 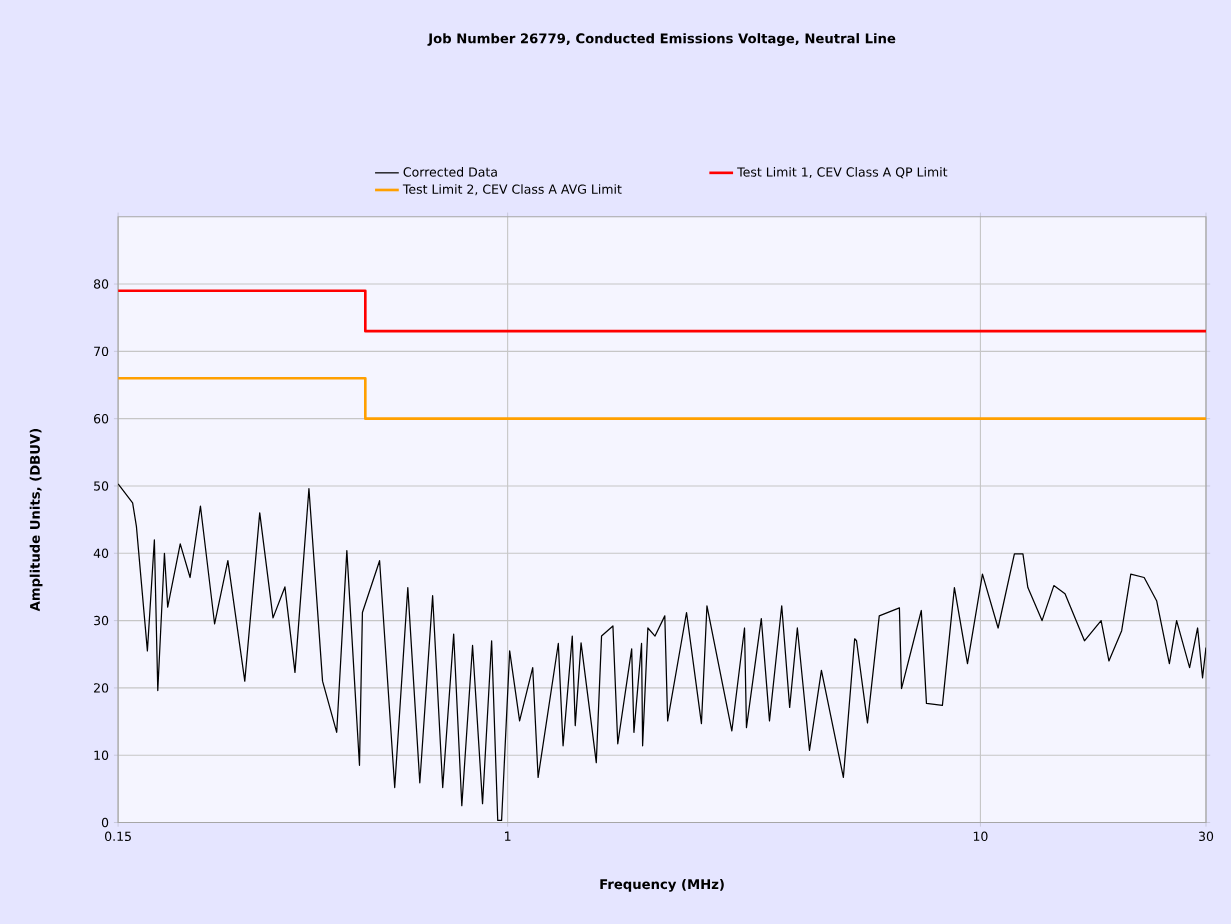 I want to click on legend-label: Test Limit 2, CEV Class A AVG Limit, so click(x=512, y=190).